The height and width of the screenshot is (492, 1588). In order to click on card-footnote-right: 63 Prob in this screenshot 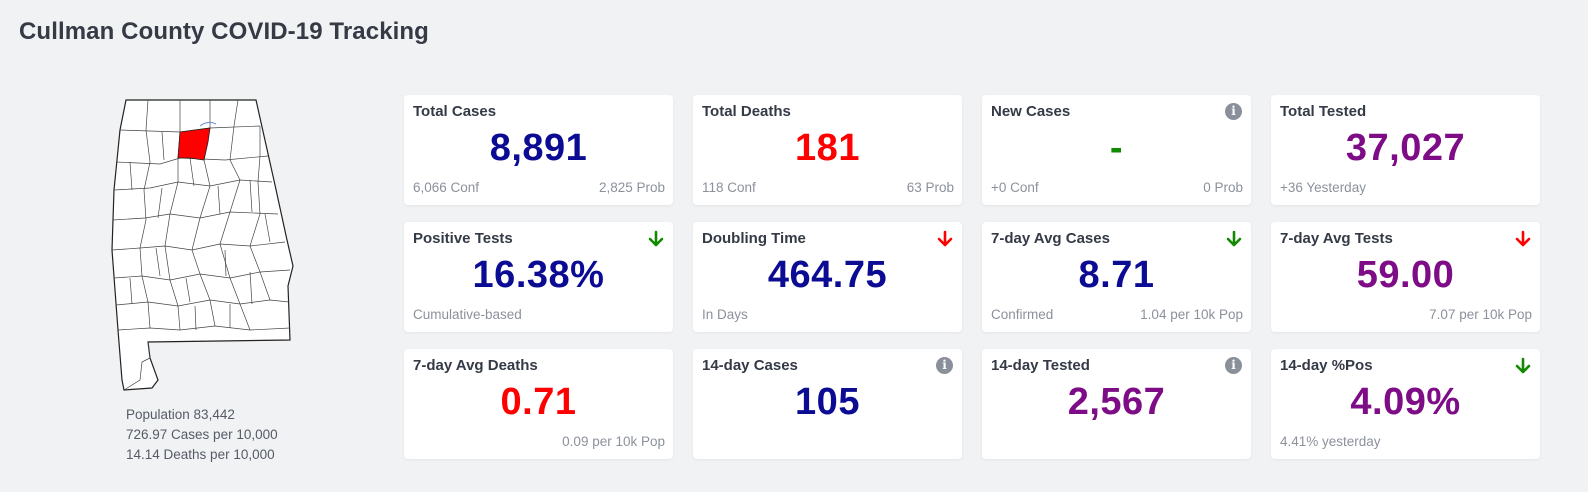, I will do `click(930, 187)`.